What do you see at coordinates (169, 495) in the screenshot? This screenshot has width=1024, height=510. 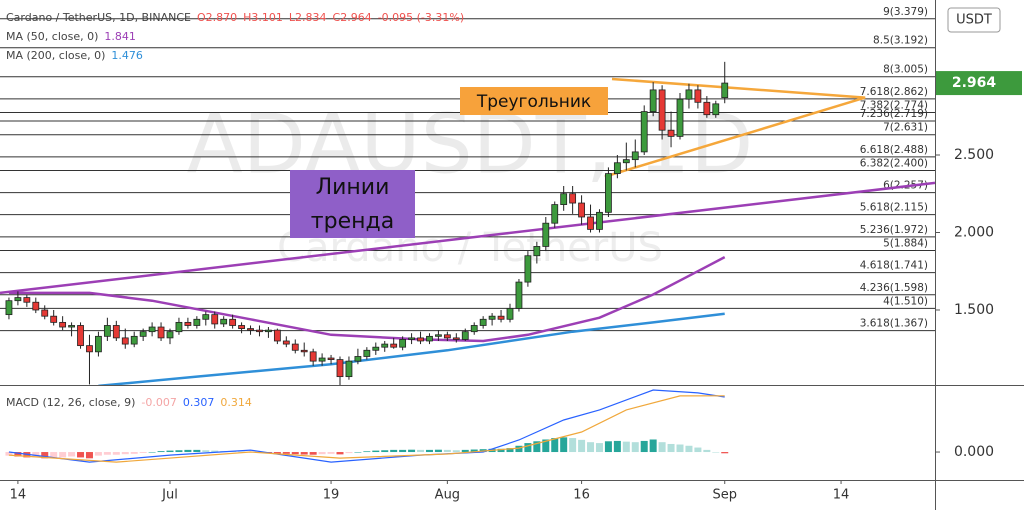 I see `x-tick-label: Jul` at bounding box center [169, 495].